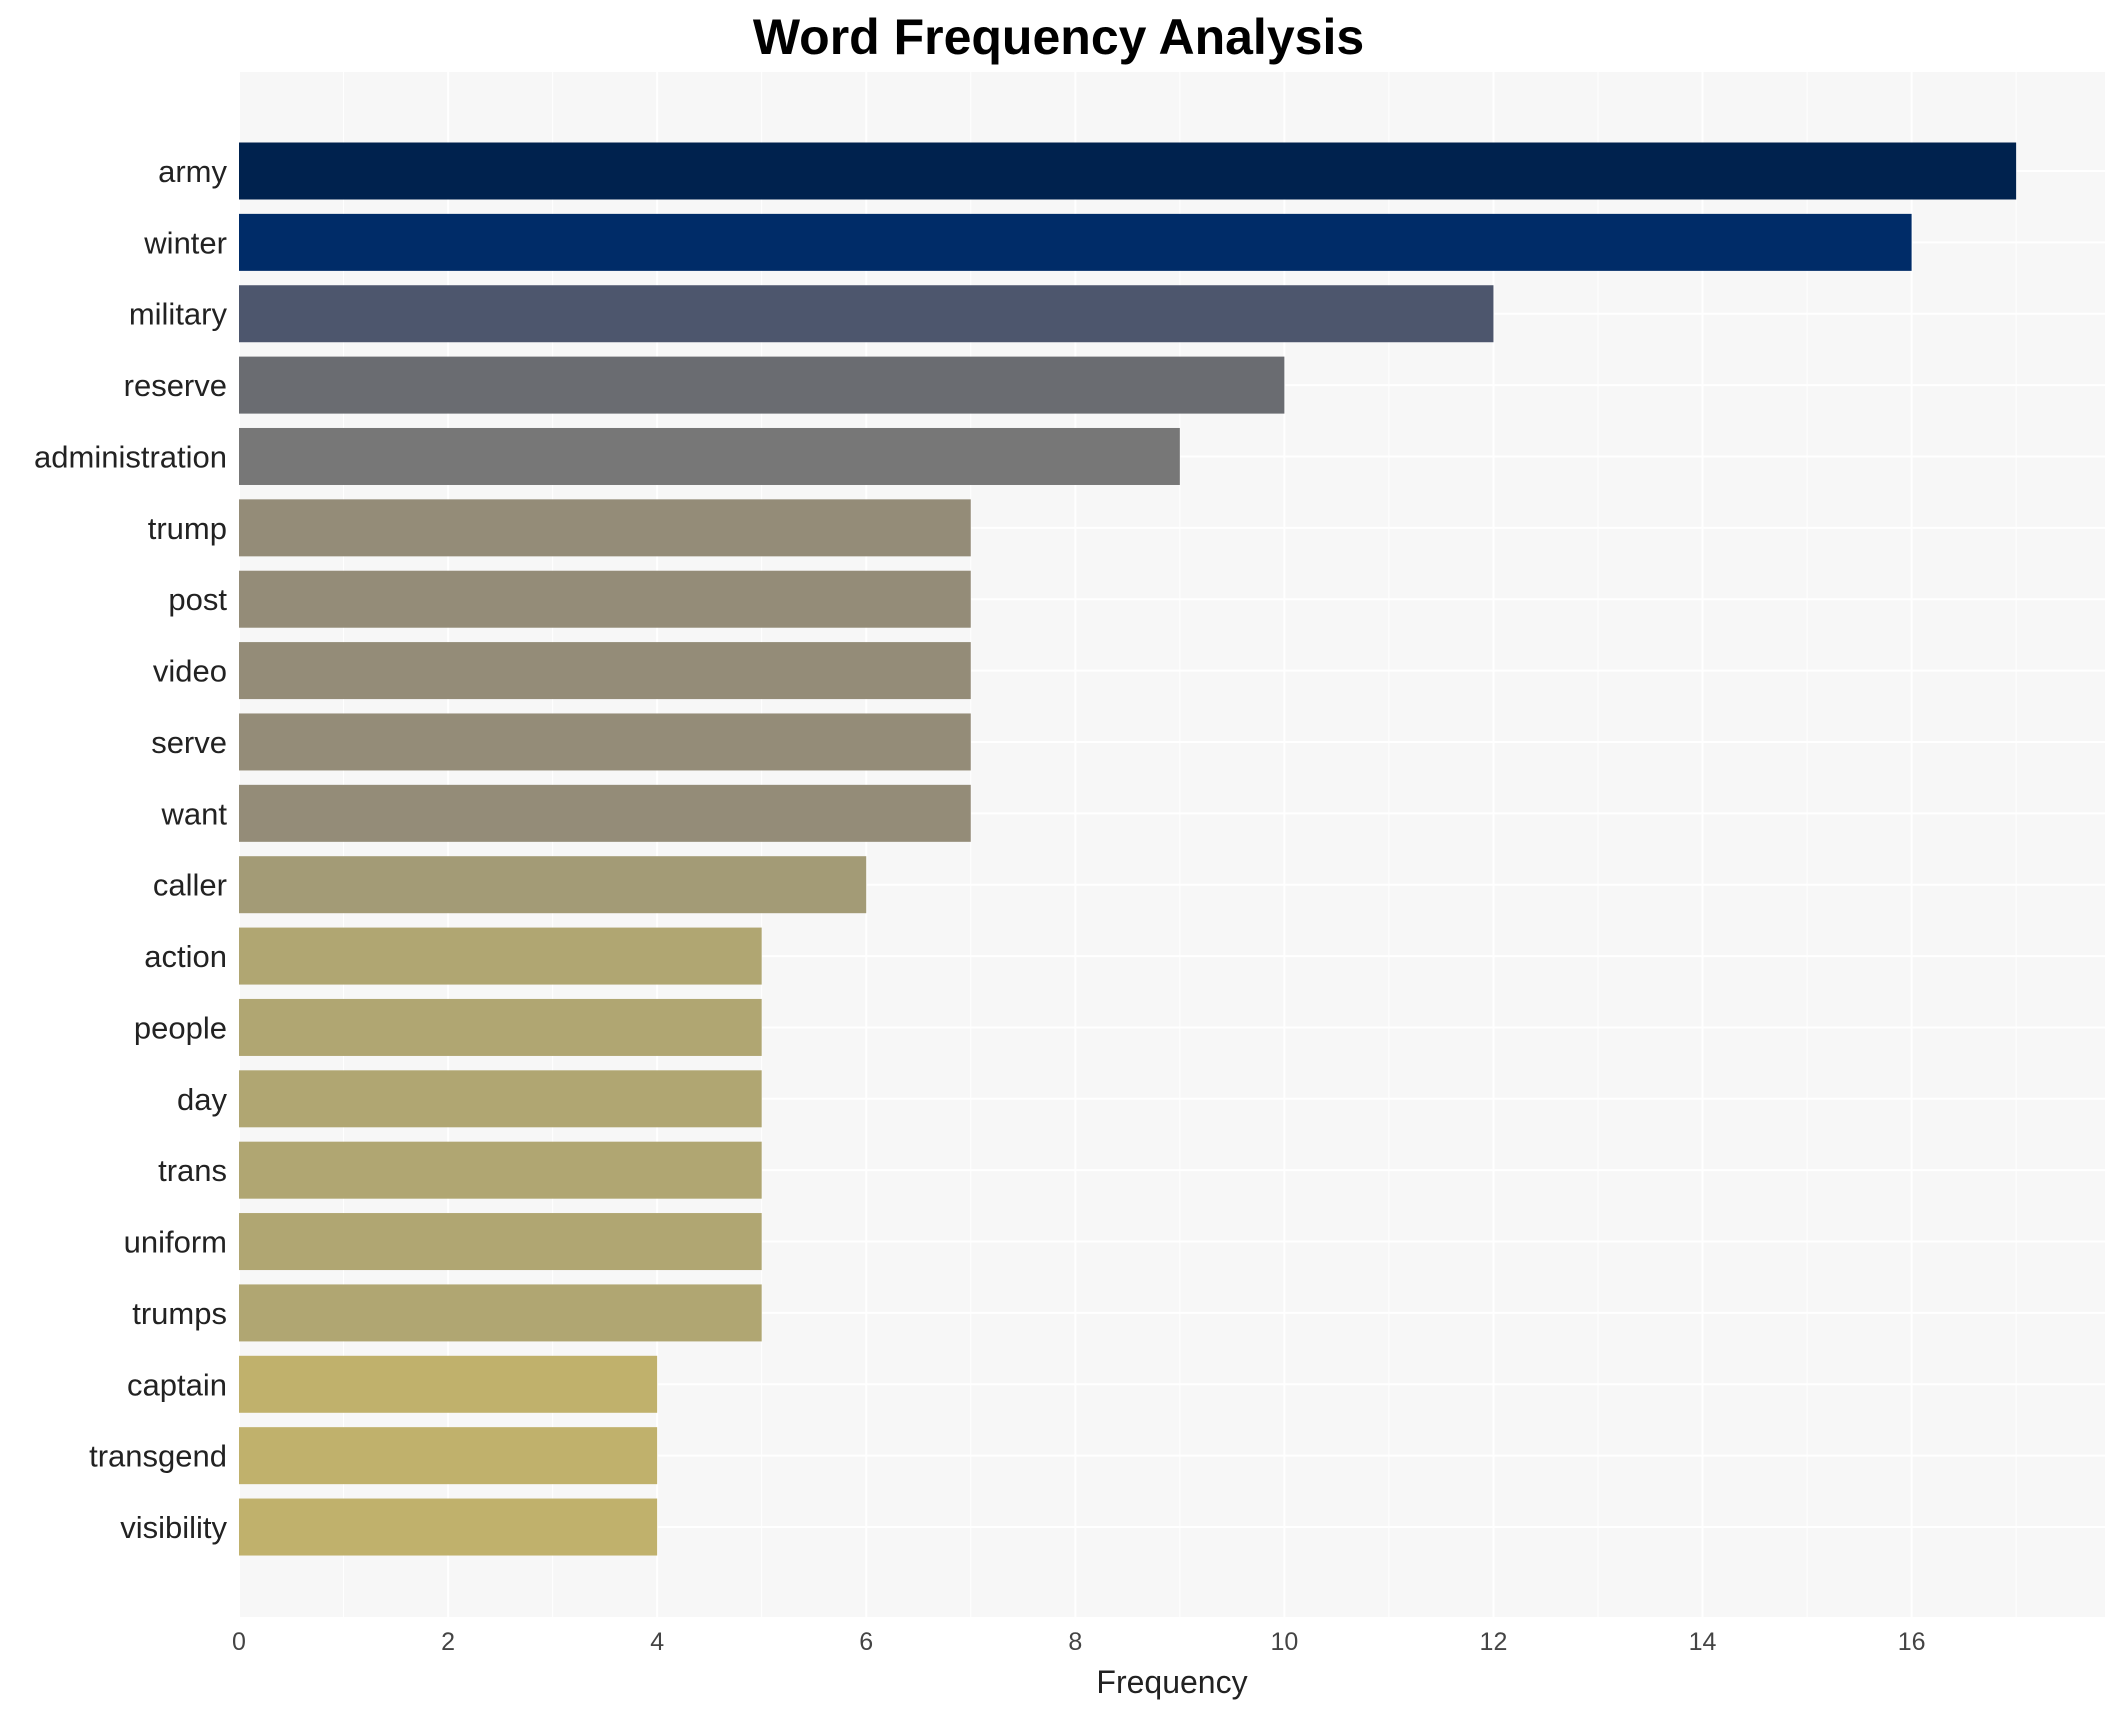  Describe the element at coordinates (1128, 171) in the screenshot. I see `bar-army` at that location.